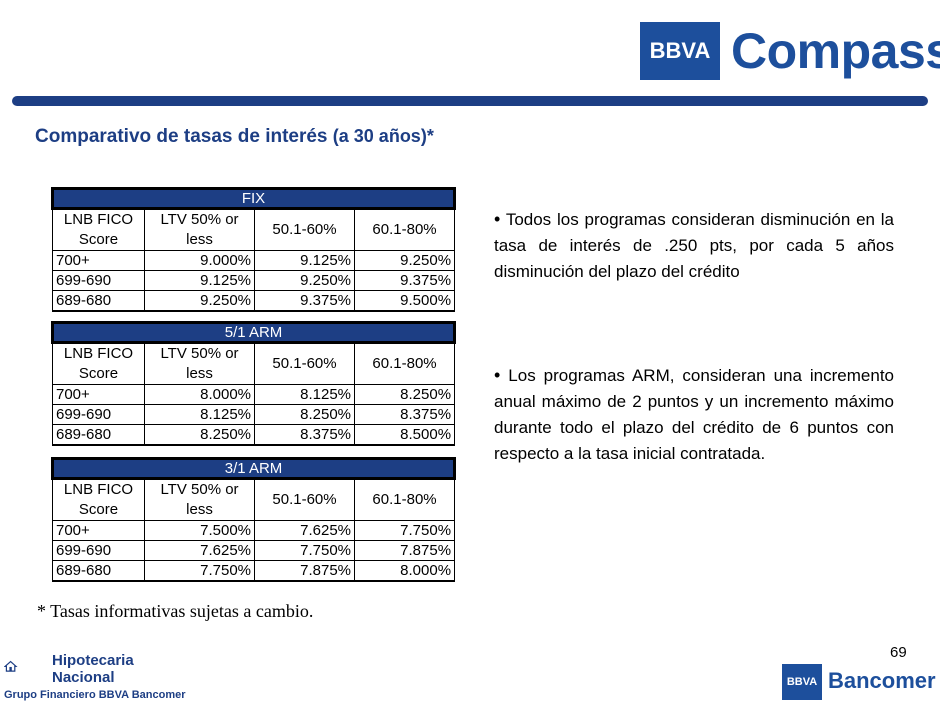  What do you see at coordinates (383, 136) in the screenshot?
I see `page-title-paren: (a 30 años)*` at bounding box center [383, 136].